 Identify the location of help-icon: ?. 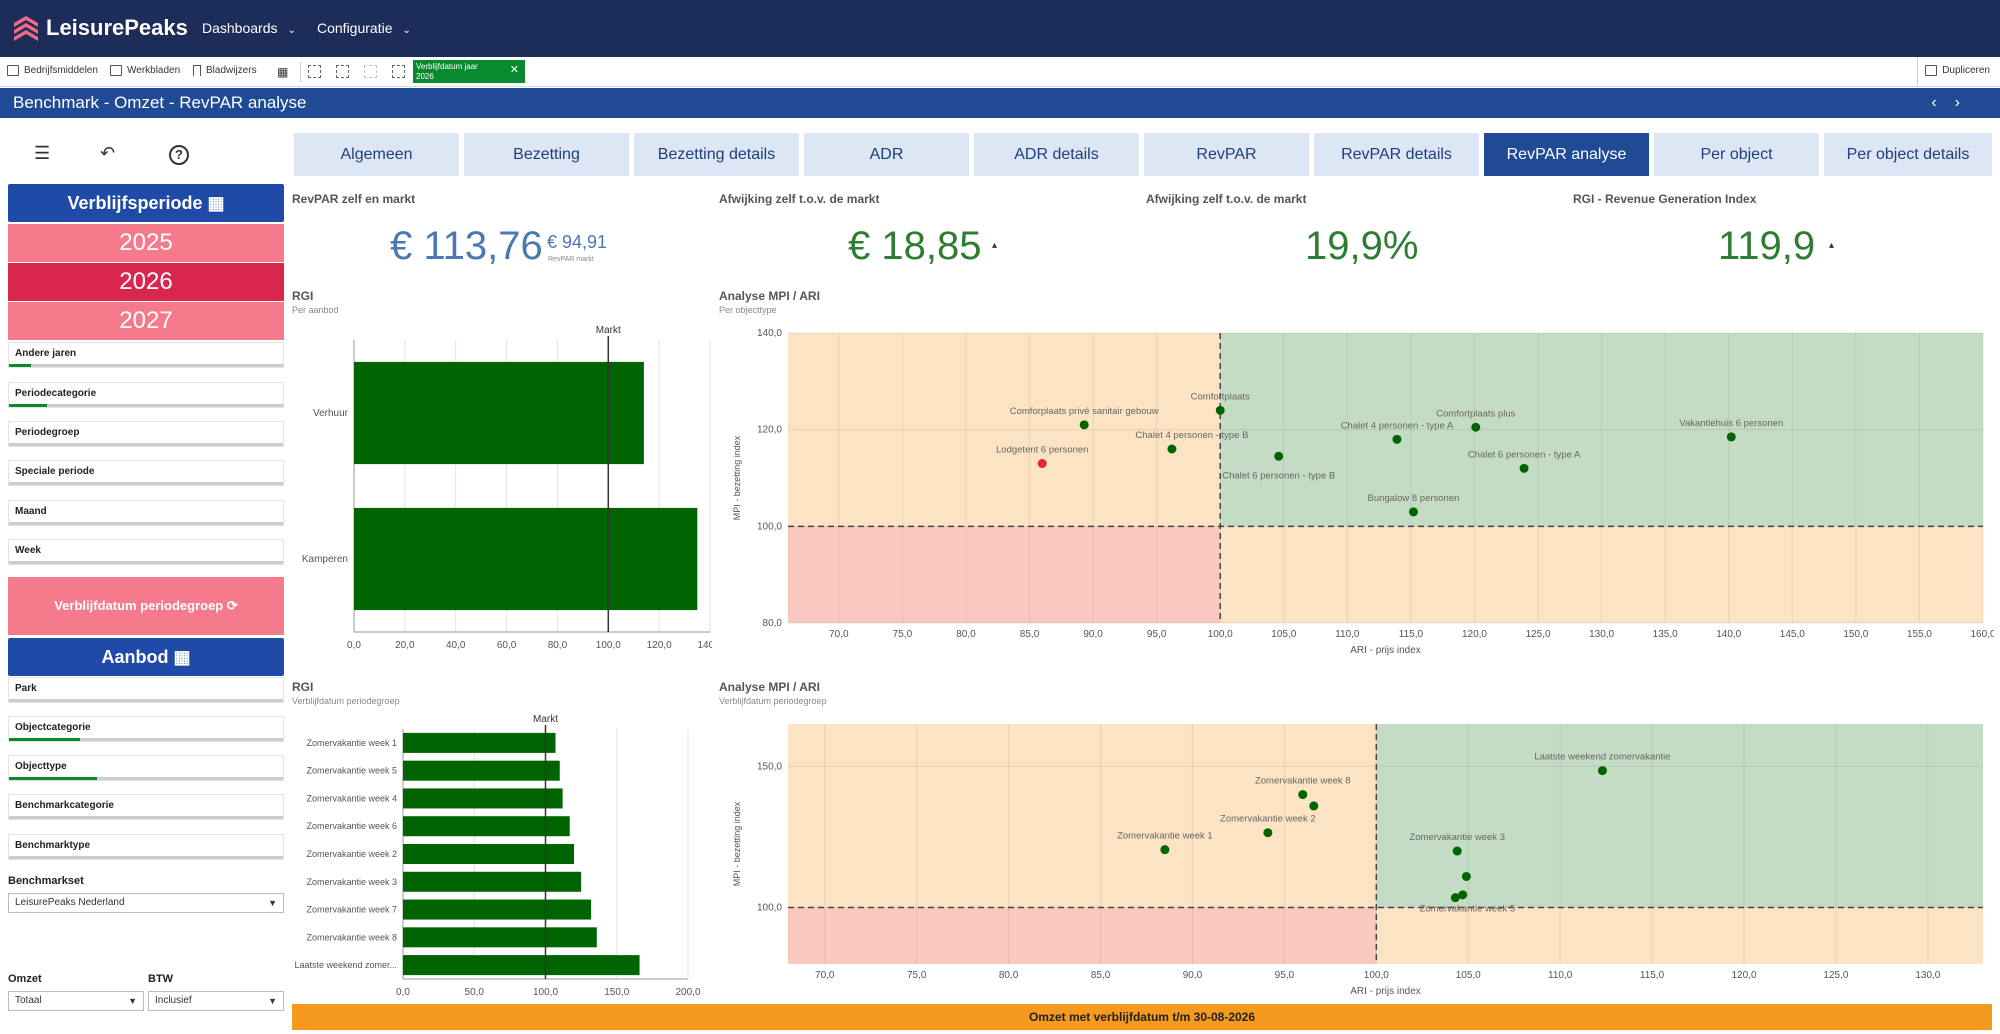
(179, 155).